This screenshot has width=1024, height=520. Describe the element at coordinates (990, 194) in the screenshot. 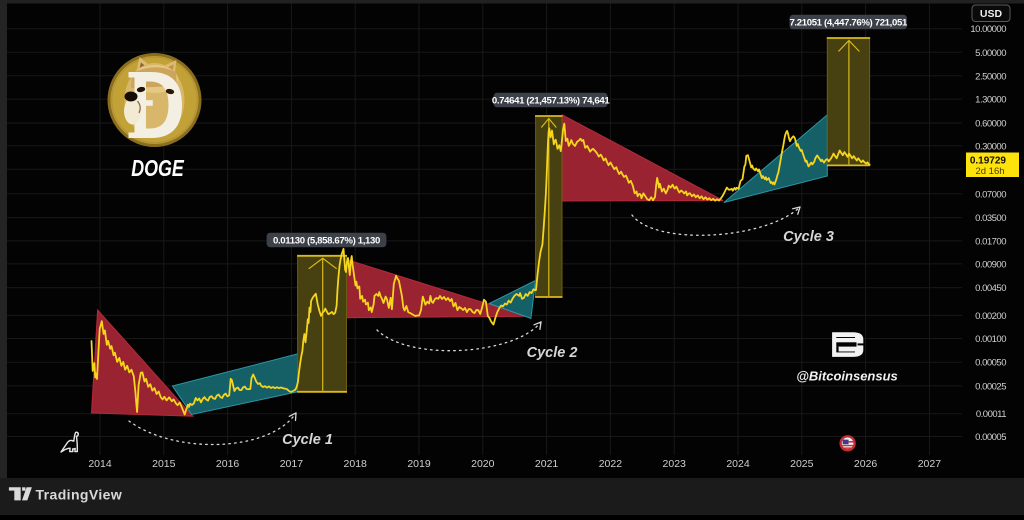

I see `svg-text: 0.07000` at that location.